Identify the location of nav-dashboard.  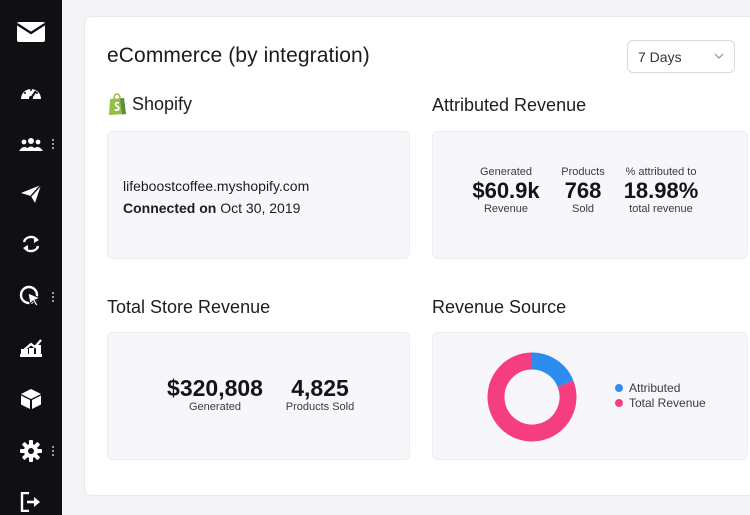
(31, 92).